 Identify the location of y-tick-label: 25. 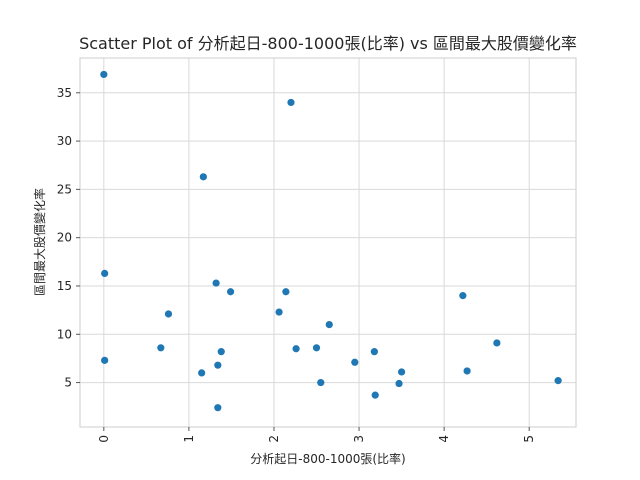
(64, 189).